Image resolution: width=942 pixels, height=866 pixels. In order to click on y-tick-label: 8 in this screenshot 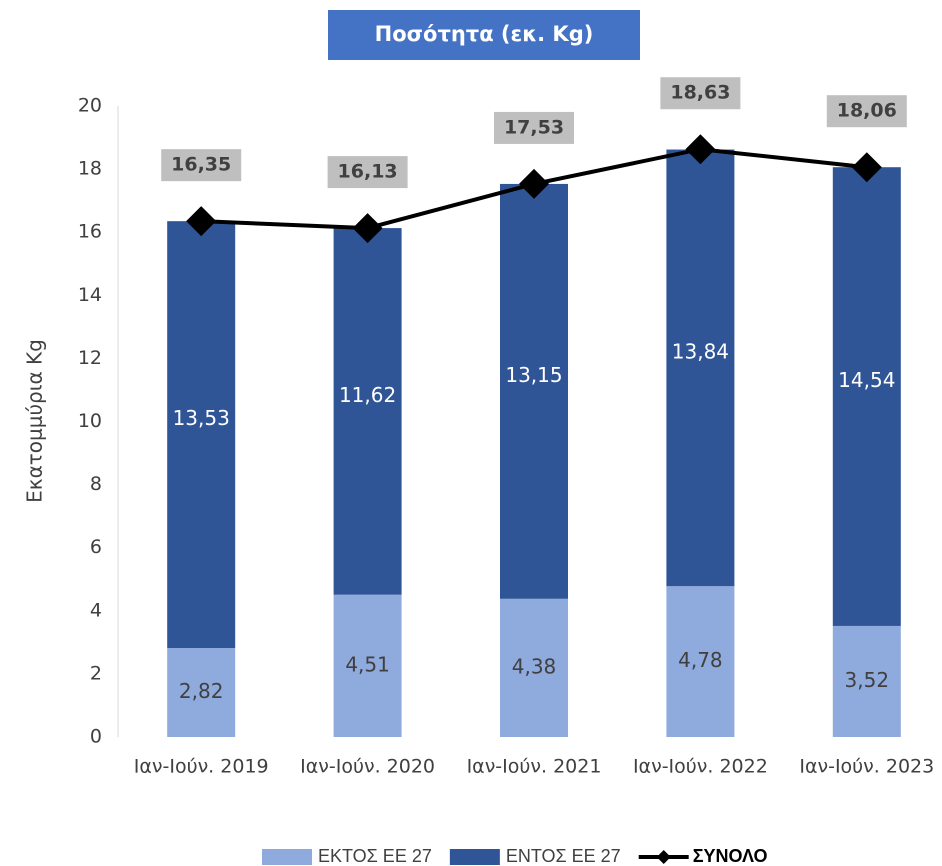, I will do `click(96, 484)`.